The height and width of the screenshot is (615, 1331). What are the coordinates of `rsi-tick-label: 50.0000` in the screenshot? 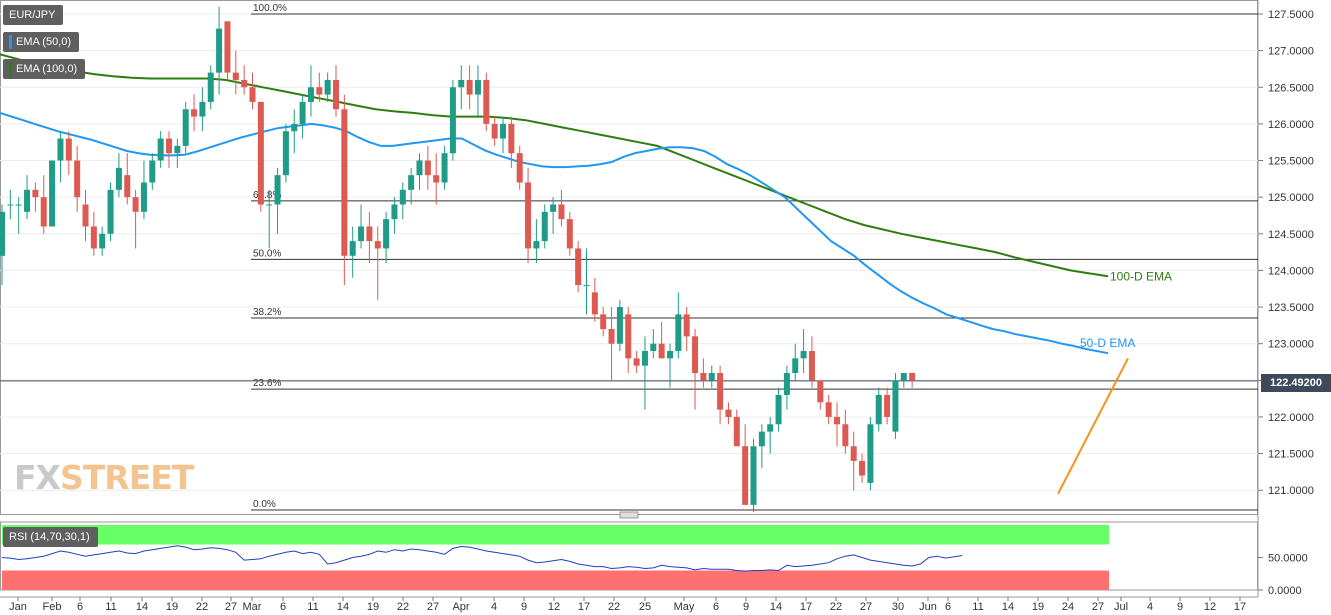 It's located at (1288, 559).